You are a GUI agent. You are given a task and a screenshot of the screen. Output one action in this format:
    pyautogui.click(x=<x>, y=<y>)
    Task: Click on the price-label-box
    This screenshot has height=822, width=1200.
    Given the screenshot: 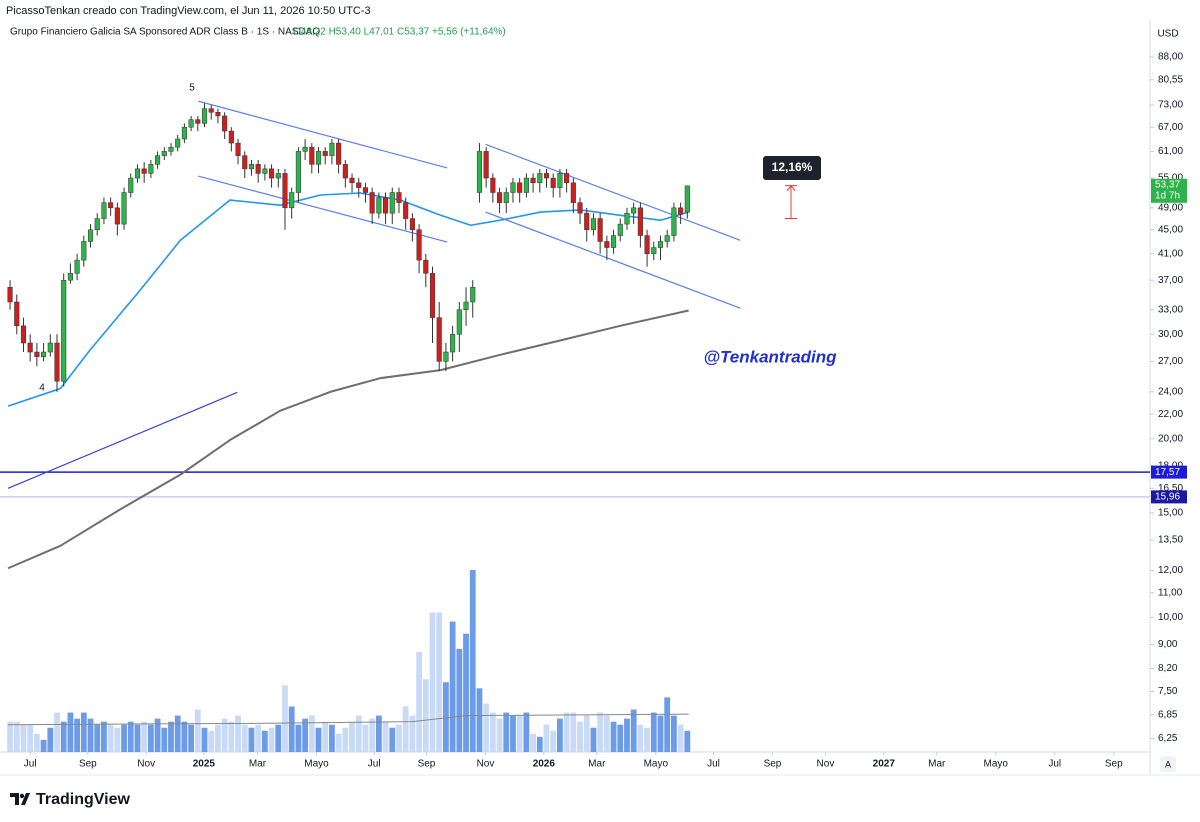 What is the action you would take?
    pyautogui.click(x=1169, y=472)
    